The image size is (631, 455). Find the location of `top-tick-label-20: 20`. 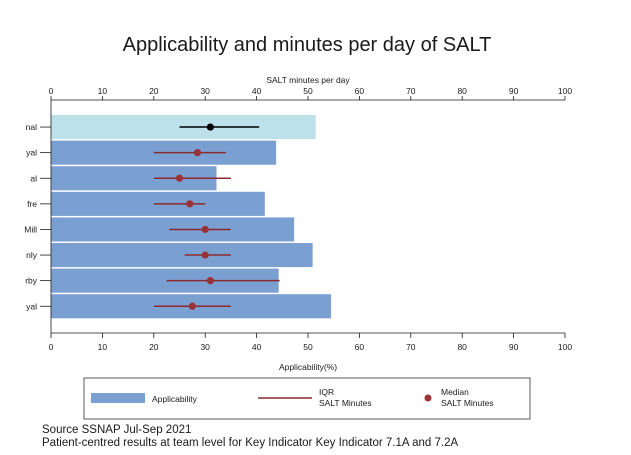

top-tick-label-20: 20 is located at coordinates (154, 91).